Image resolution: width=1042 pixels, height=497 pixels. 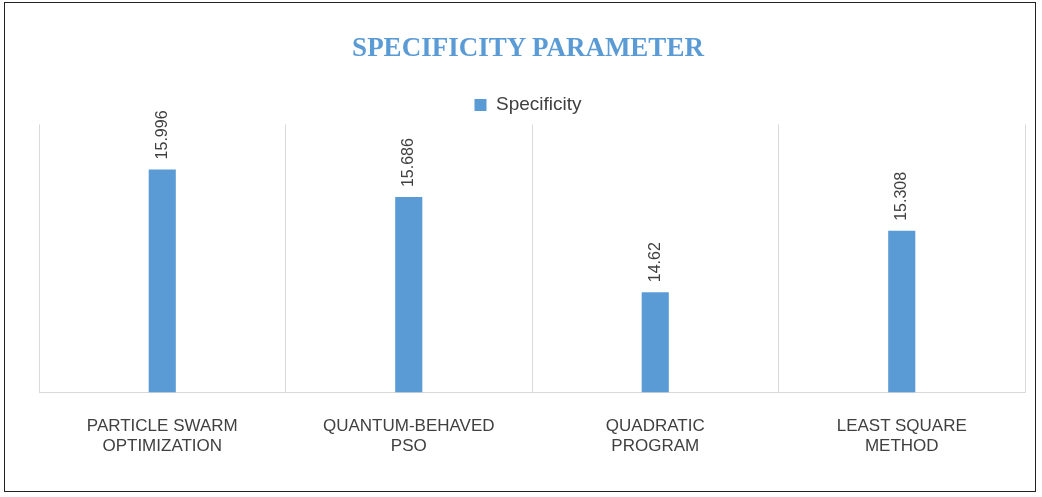 What do you see at coordinates (901, 196) in the screenshot?
I see `data-label: 15.308` at bounding box center [901, 196].